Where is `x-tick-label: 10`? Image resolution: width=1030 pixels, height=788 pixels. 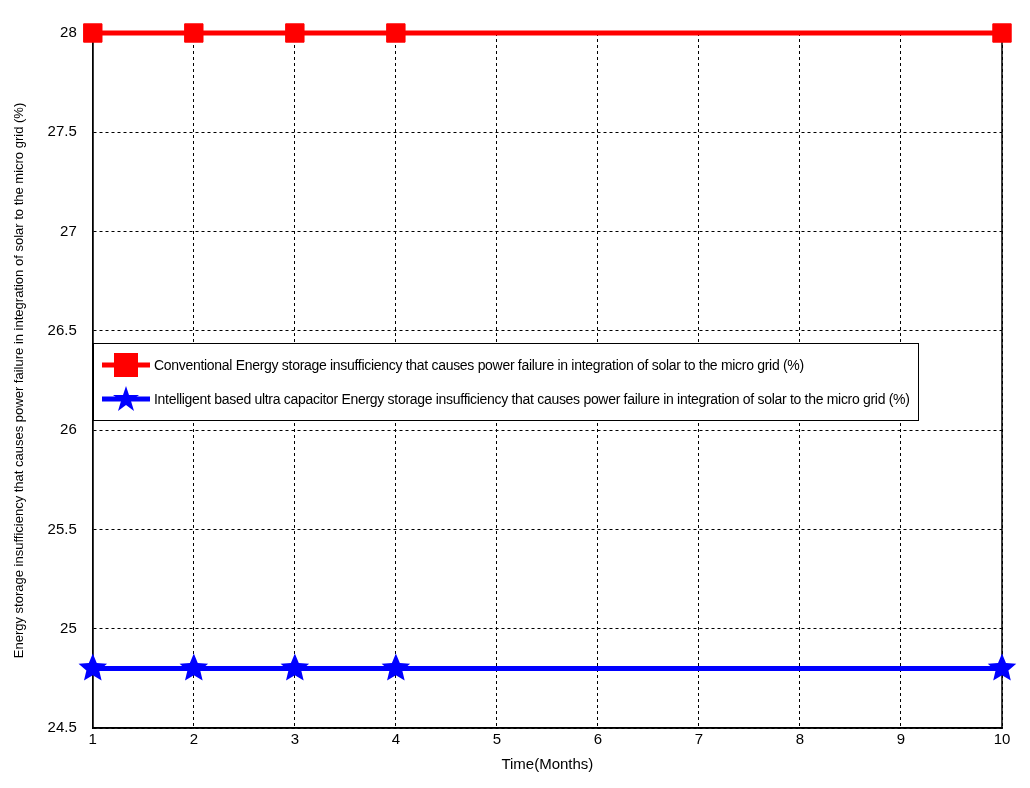 x-tick-label: 10 is located at coordinates (1002, 739).